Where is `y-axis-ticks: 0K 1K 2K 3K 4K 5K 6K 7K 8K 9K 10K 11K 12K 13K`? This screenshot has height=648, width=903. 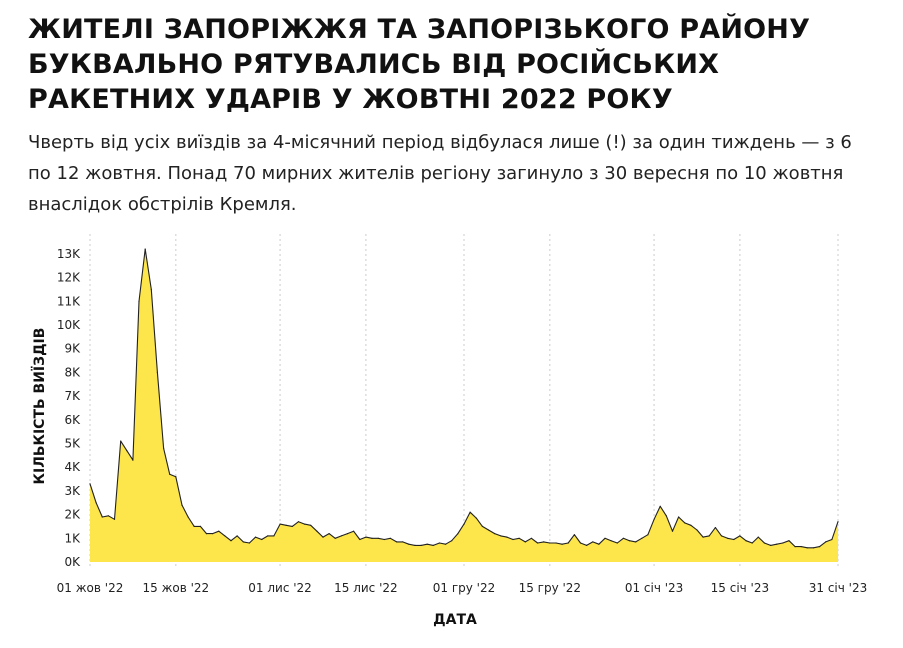 y-axis-ticks: 0K 1K 2K 3K 4K 5K 6K 7K 8K 9K 10K 11K 12K 13K is located at coordinates (69, 408).